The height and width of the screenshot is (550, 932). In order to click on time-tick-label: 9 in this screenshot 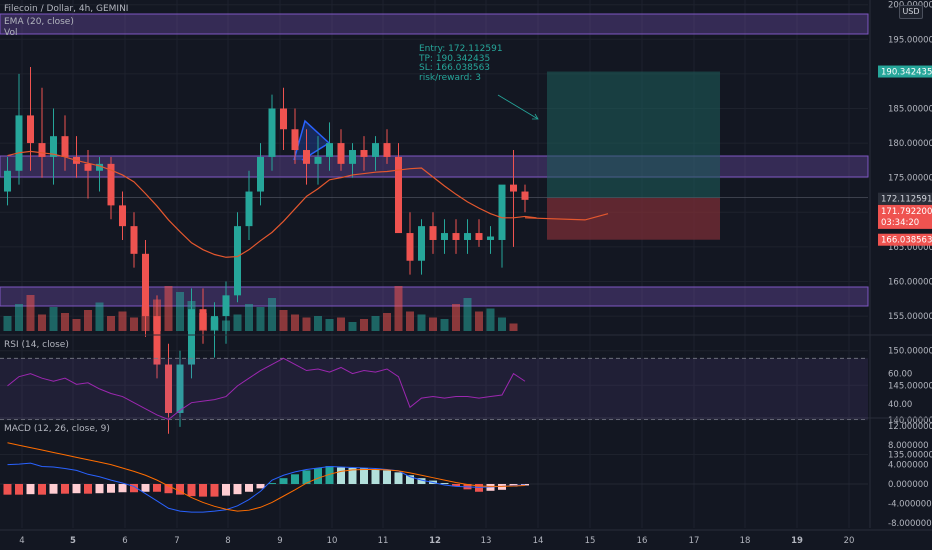, I will do `click(279, 541)`.